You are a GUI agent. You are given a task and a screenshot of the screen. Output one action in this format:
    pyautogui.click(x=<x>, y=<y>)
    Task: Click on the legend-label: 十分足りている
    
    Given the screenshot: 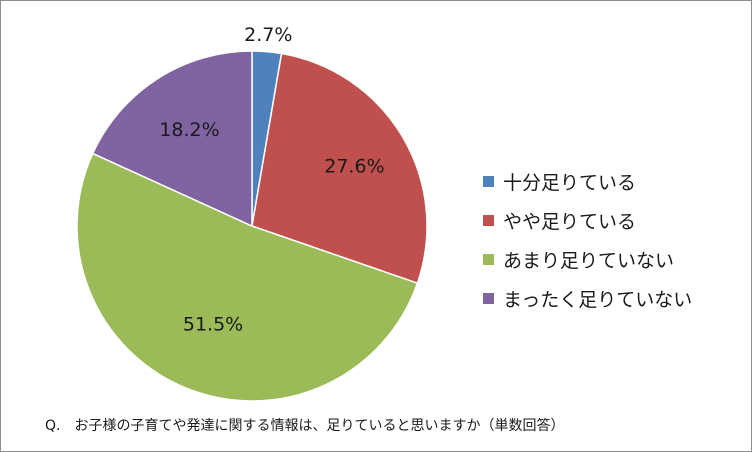 What is the action you would take?
    pyautogui.click(x=570, y=183)
    